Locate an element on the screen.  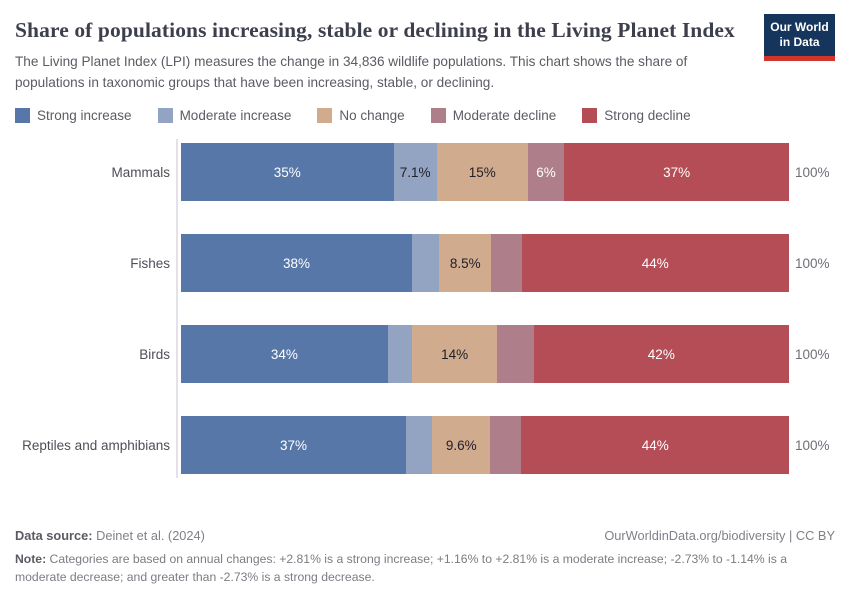
bar-segment-no-change: 9.6% is located at coordinates (461, 445).